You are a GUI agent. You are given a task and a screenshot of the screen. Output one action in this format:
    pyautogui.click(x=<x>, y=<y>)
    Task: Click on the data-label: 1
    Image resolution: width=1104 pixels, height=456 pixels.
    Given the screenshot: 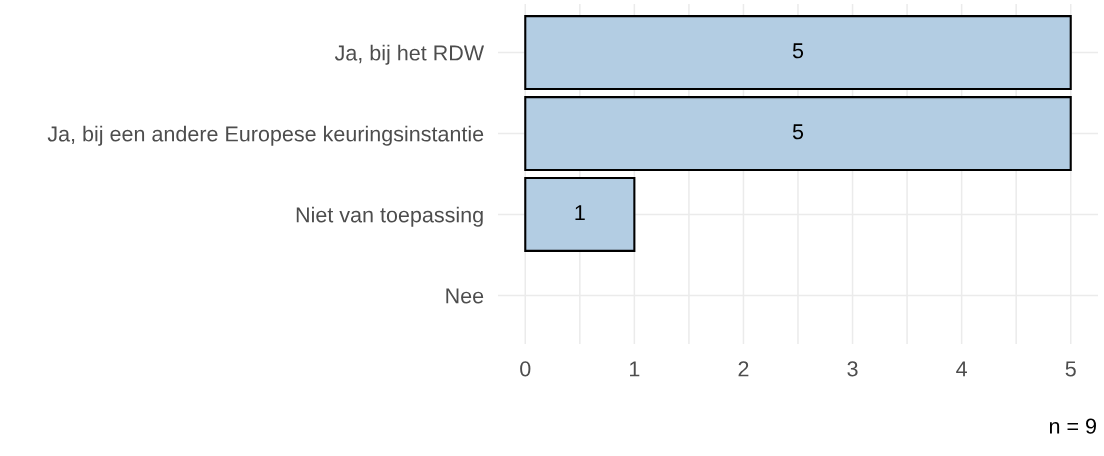 What is the action you would take?
    pyautogui.click(x=580, y=213)
    